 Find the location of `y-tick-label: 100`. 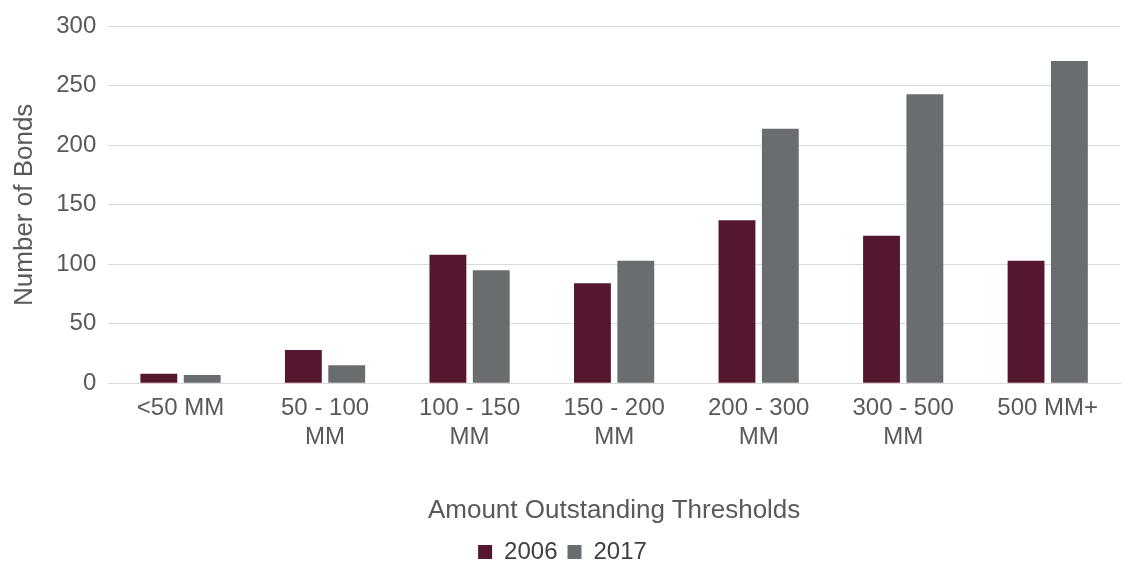

y-tick-label: 100 is located at coordinates (76, 262).